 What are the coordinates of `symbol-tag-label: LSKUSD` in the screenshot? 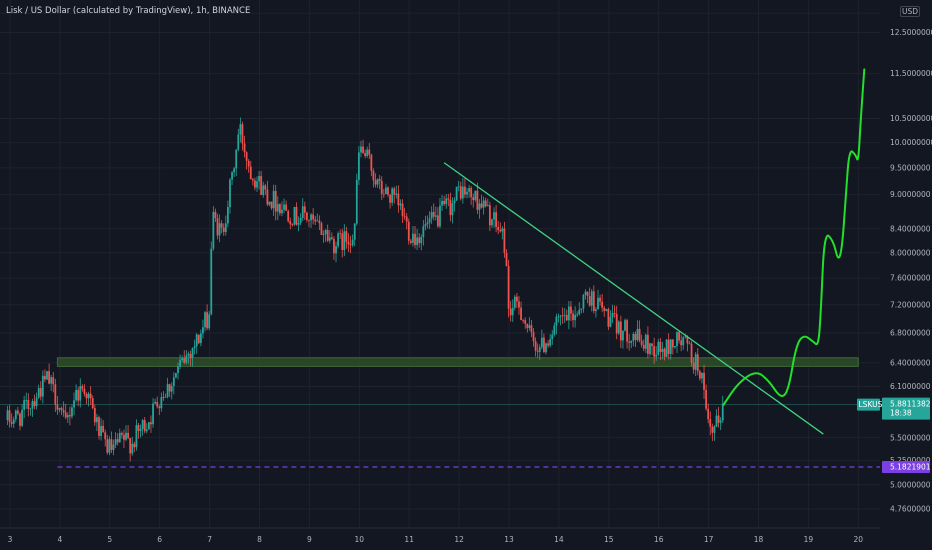 It's located at (874, 404).